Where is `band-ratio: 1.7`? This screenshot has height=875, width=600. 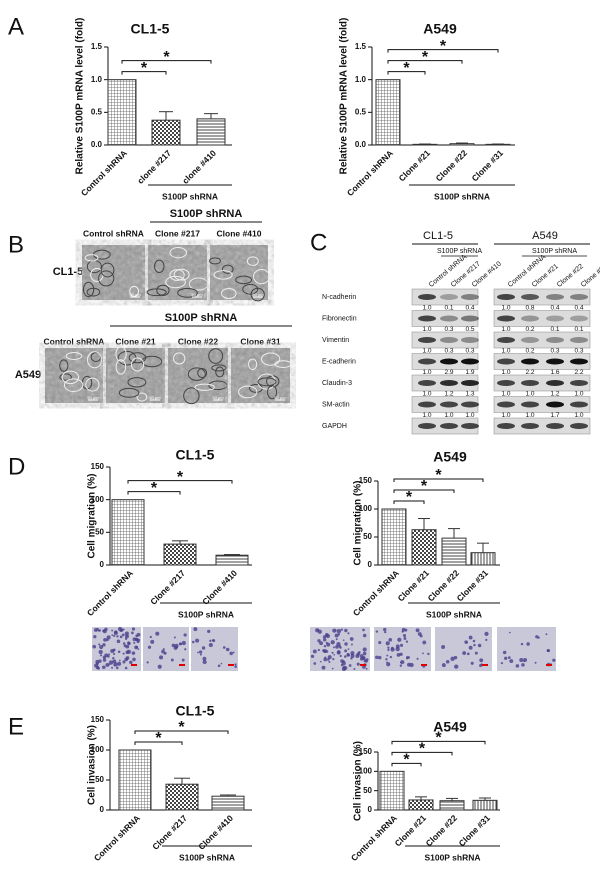 band-ratio: 1.7 is located at coordinates (554, 415).